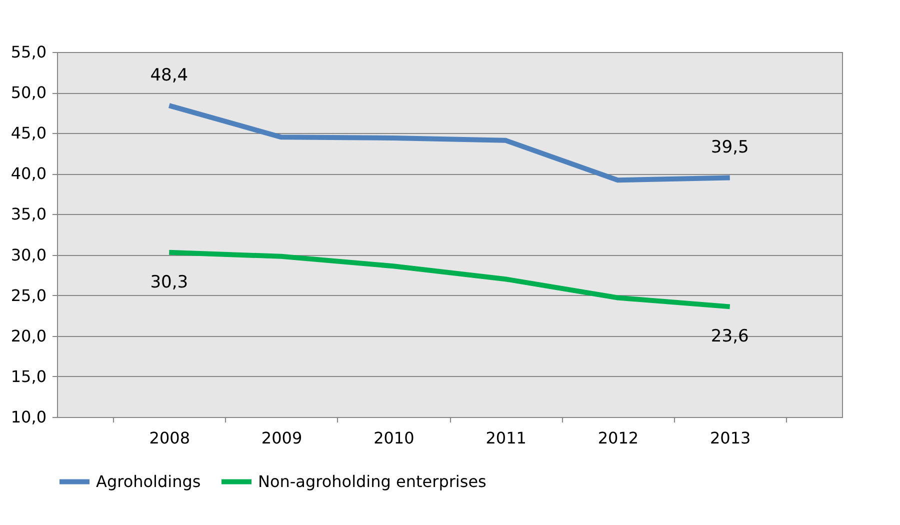 The width and height of the screenshot is (900, 525). Describe the element at coordinates (28, 295) in the screenshot. I see `y-tick-label: 25,0` at that location.